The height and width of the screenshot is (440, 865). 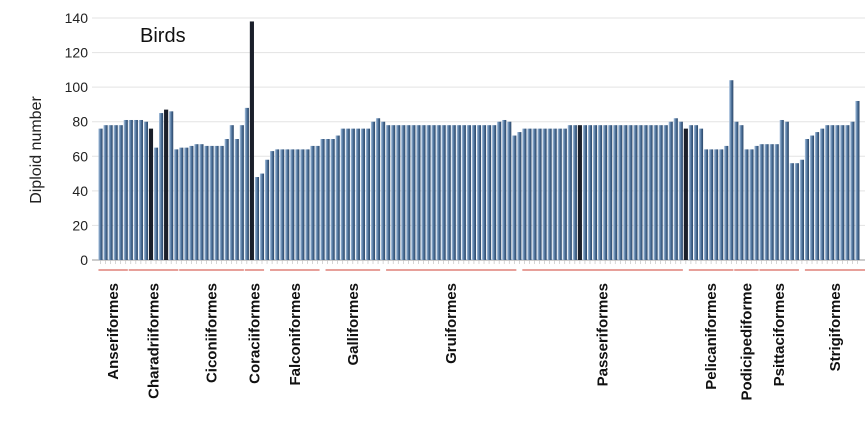 I want to click on group-label: Passeriformes, so click(x=603, y=334).